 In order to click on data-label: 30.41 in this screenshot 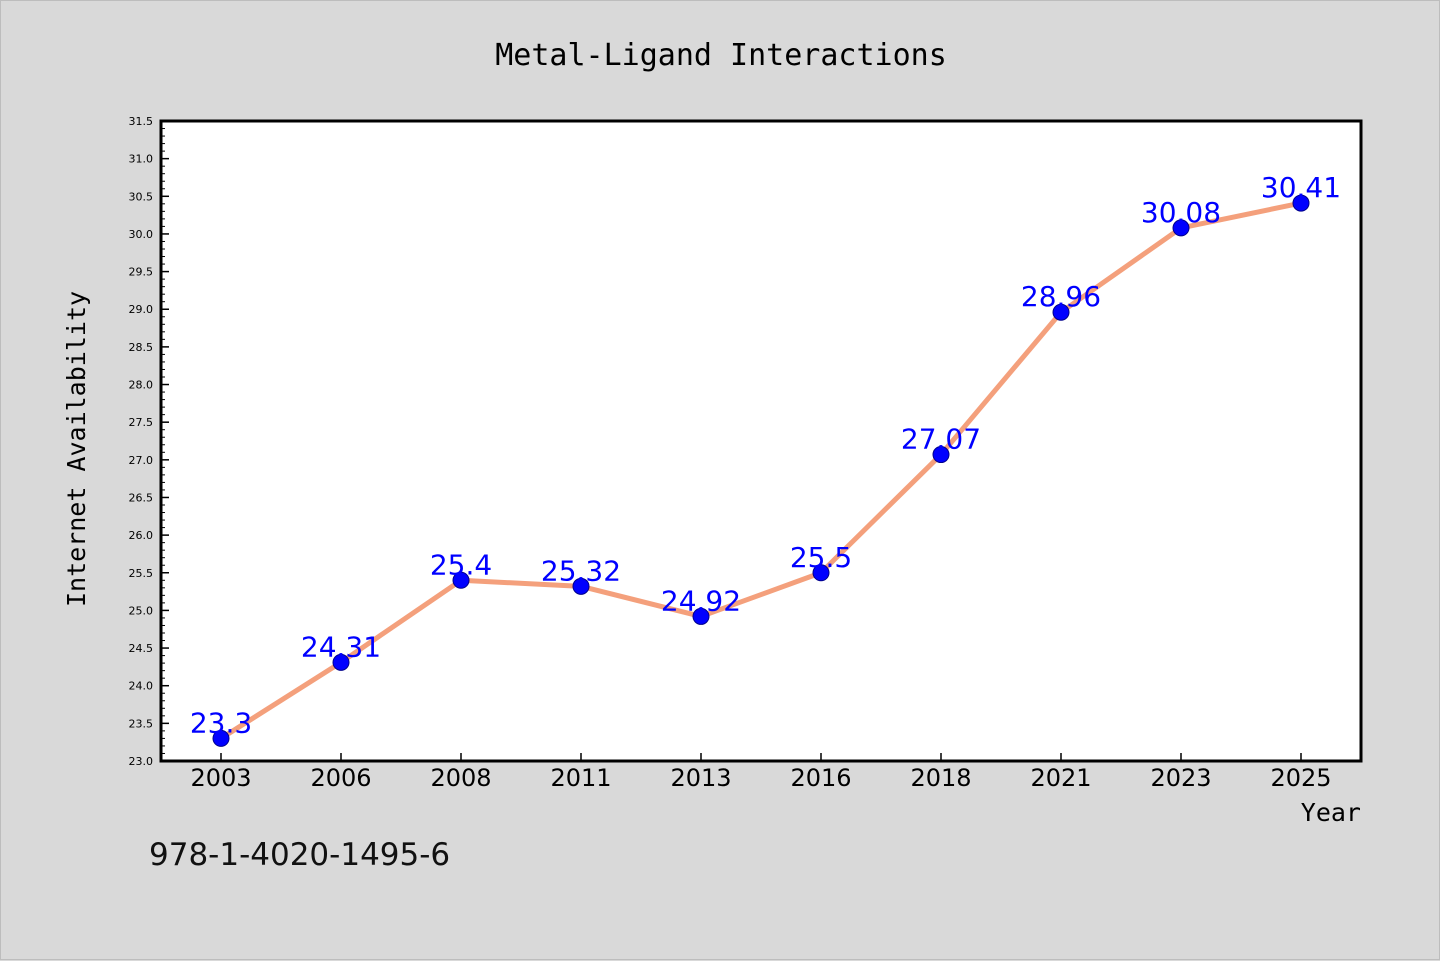, I will do `click(1301, 187)`.